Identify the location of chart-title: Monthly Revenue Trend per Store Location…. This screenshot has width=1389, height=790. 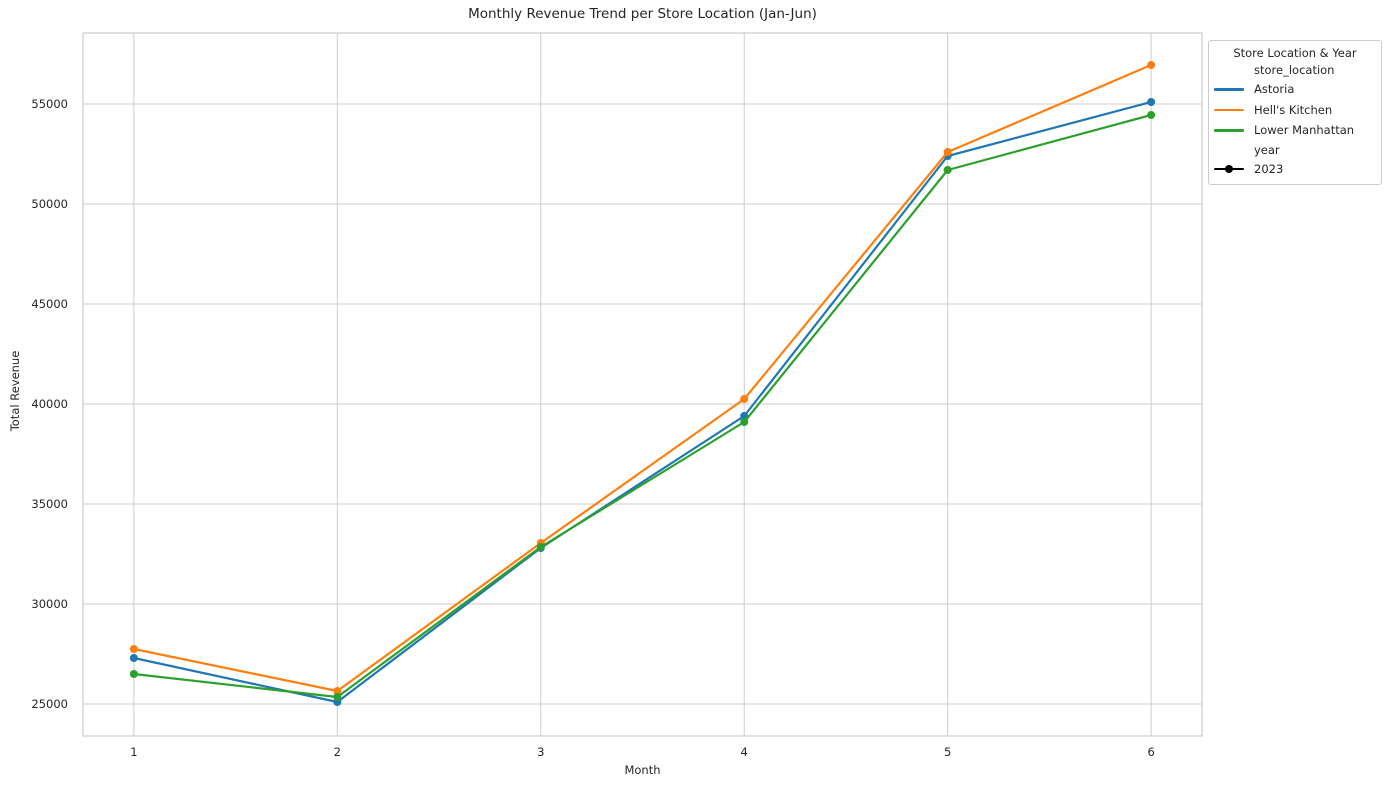
(642, 14).